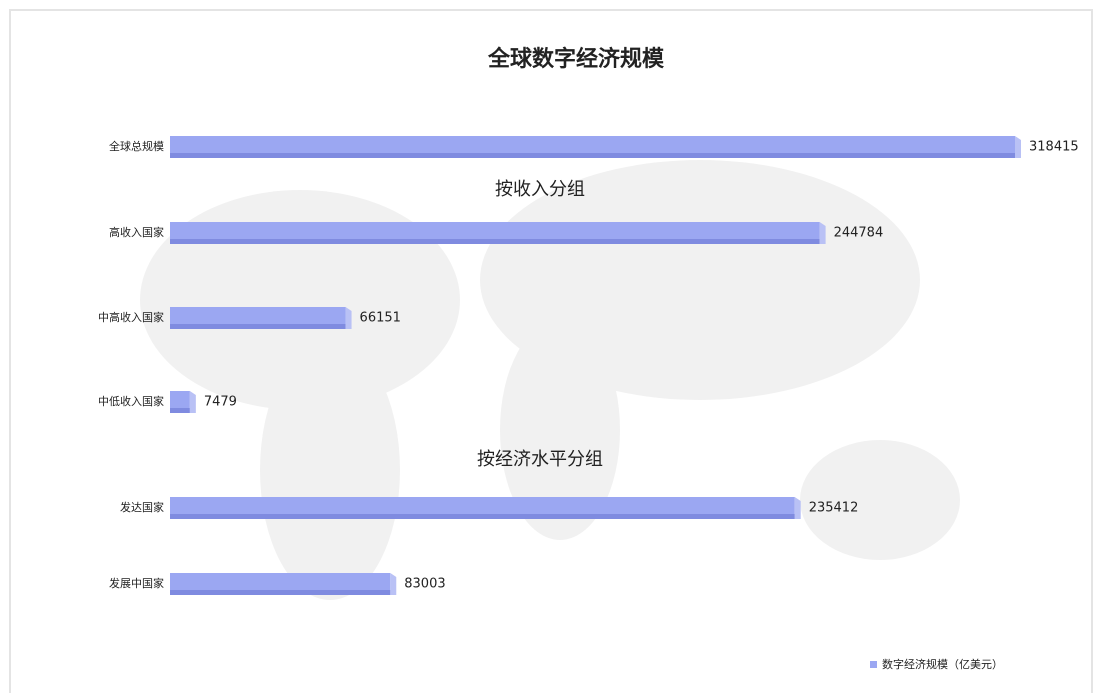 The height and width of the screenshot is (693, 1102). What do you see at coordinates (136, 583) in the screenshot?
I see `y-tick-label: 发展中国家` at bounding box center [136, 583].